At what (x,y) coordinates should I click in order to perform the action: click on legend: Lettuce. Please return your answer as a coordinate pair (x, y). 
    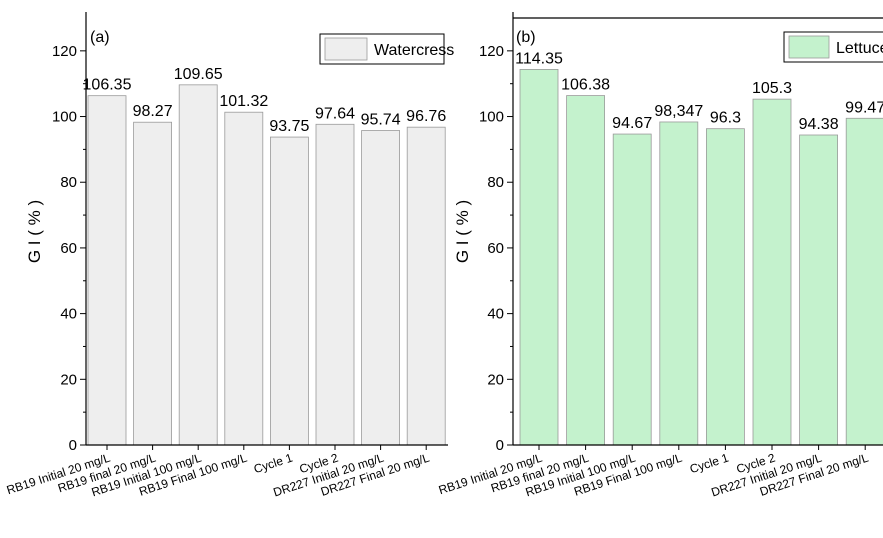
    Looking at the image, I should click on (833, 47).